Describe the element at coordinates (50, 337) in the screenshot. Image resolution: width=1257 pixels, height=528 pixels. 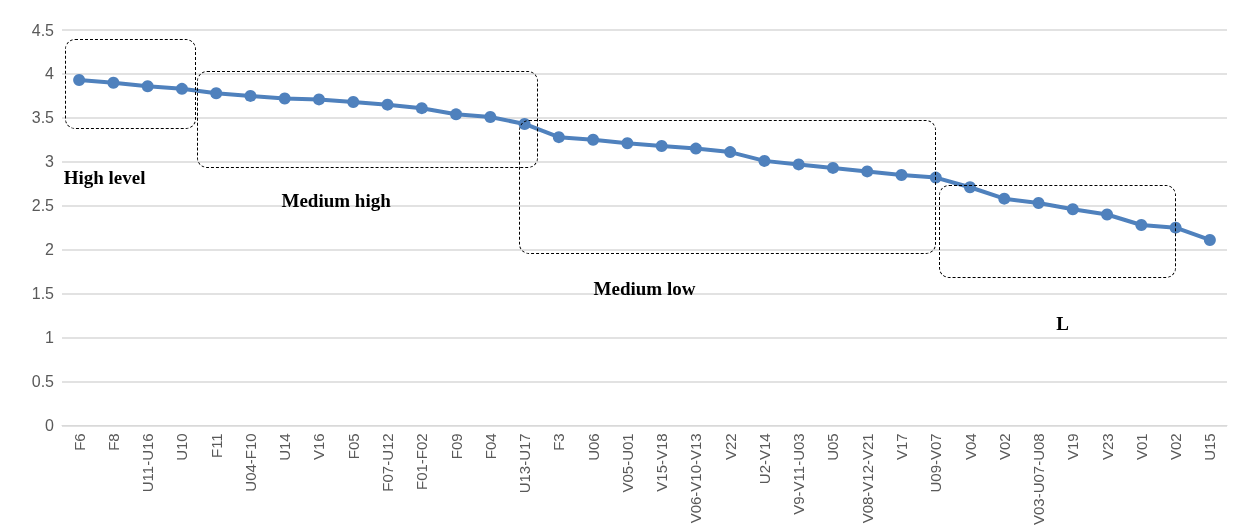
I see `y-tick-label: 1` at that location.